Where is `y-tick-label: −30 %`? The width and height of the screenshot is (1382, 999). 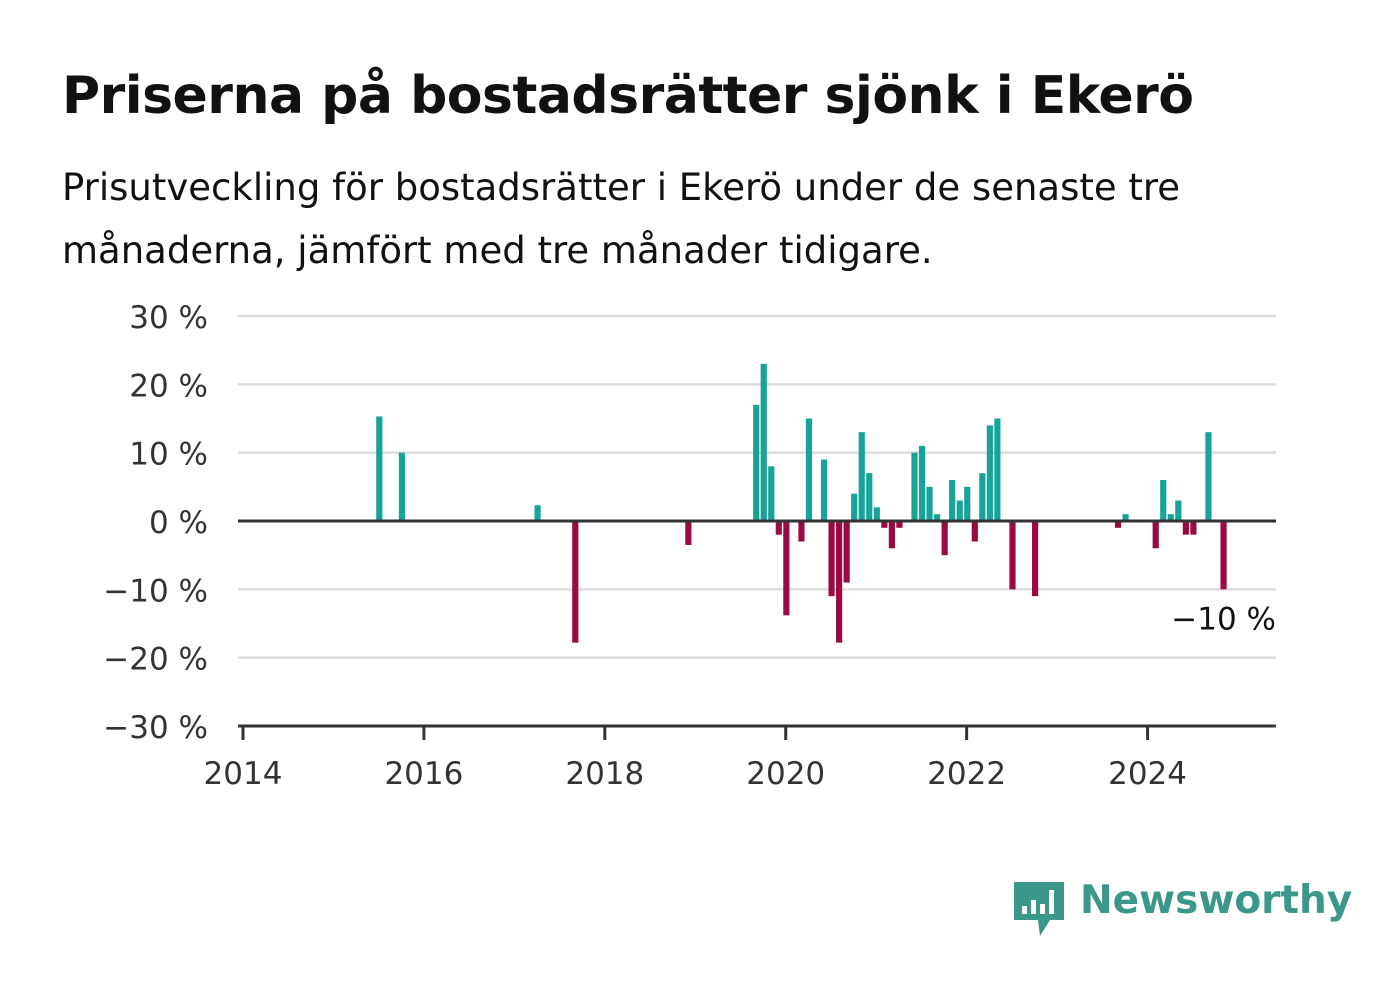
y-tick-label: −30 % is located at coordinates (155, 728).